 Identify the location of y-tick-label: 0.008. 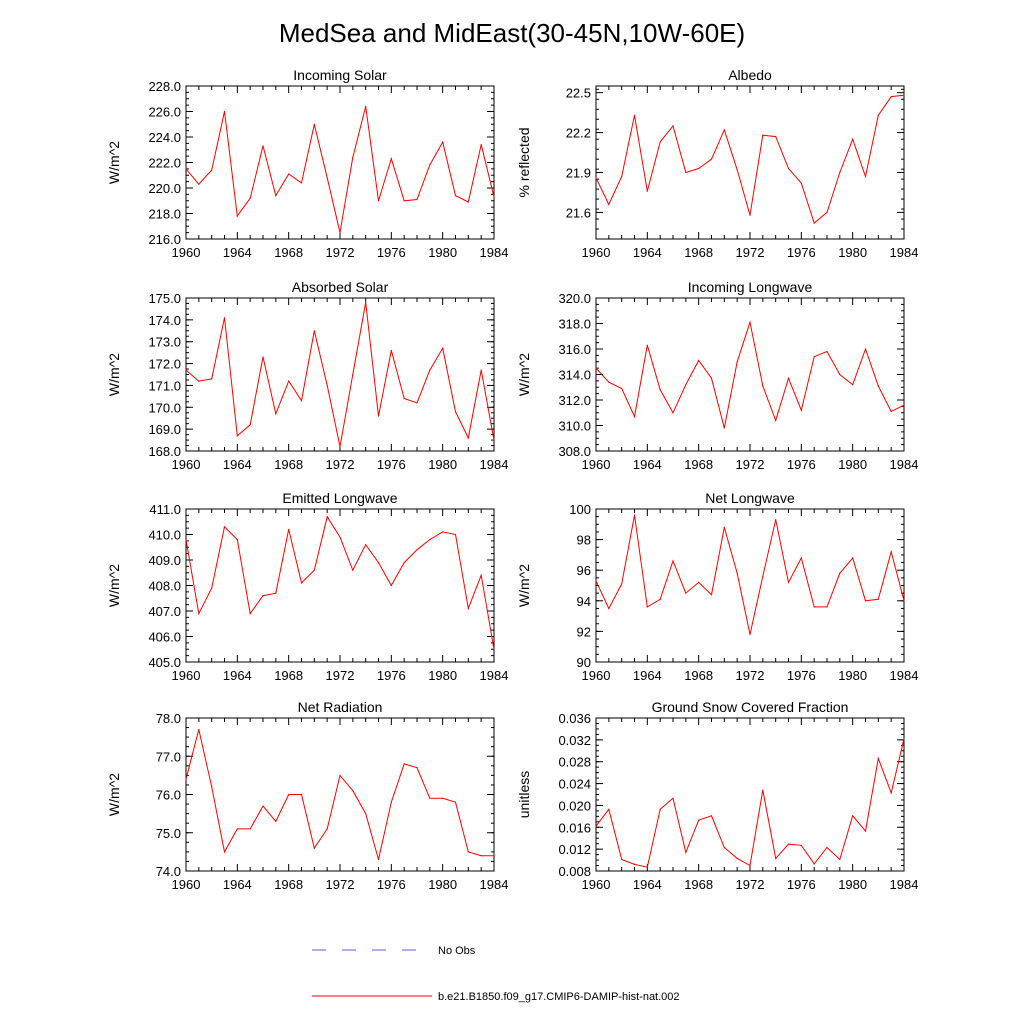
(574, 871).